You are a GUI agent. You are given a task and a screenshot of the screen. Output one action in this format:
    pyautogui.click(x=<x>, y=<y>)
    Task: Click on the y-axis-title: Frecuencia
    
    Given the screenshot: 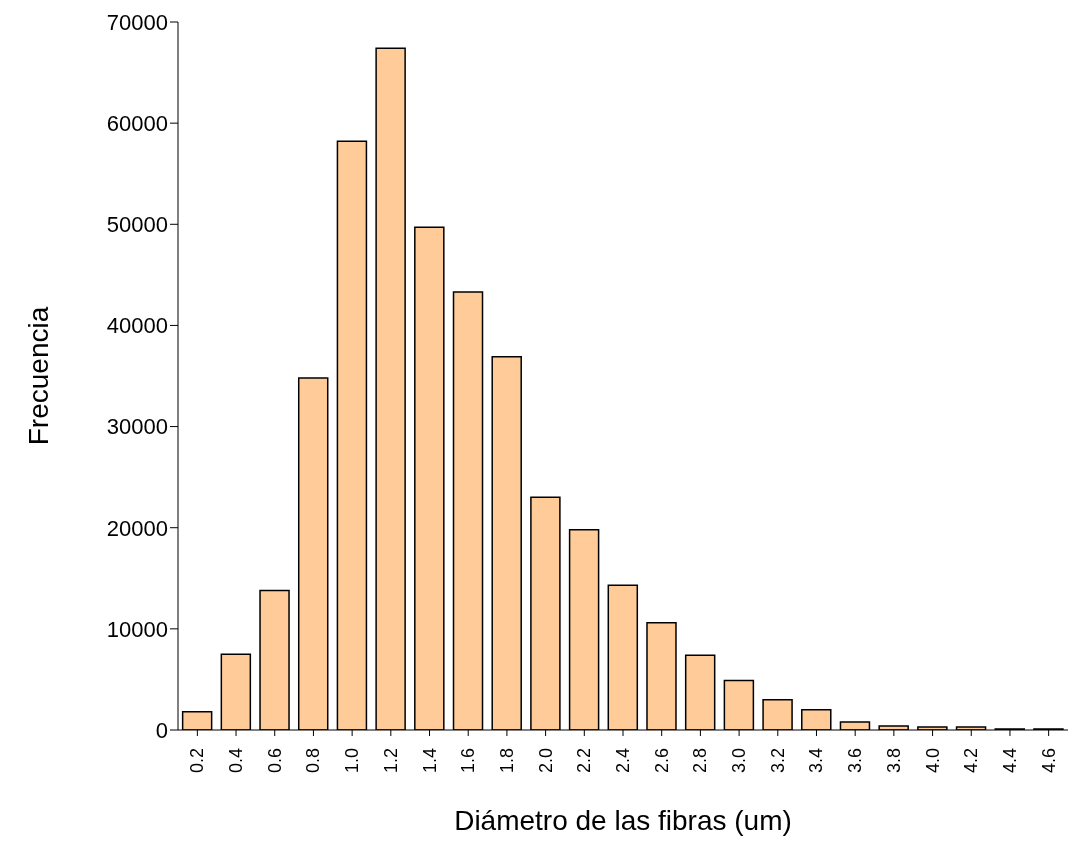 What is the action you would take?
    pyautogui.click(x=38, y=376)
    